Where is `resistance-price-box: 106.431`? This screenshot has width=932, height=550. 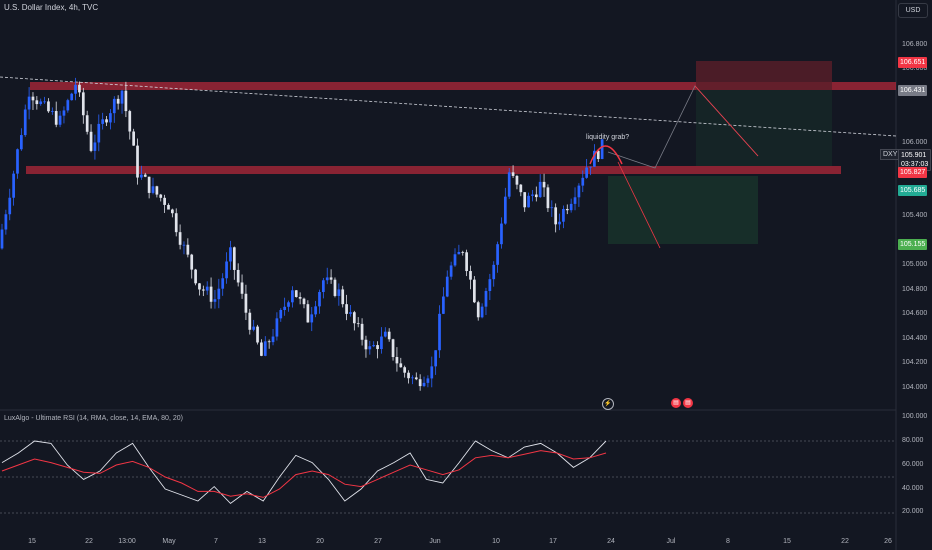
resistance-price-box: 106.431 is located at coordinates (913, 90).